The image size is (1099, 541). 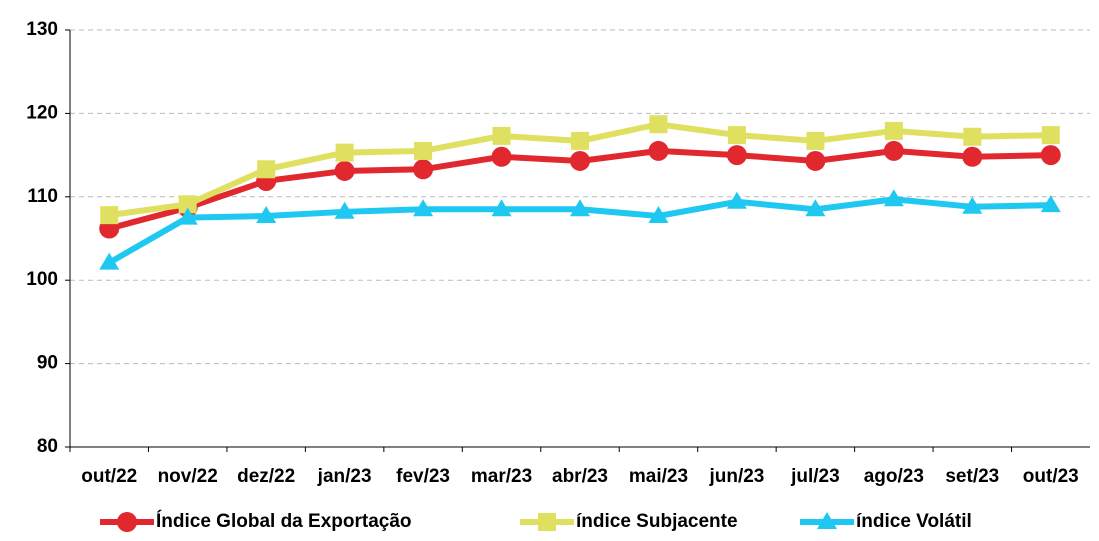 I want to click on x-tick-label: abr/23, so click(x=580, y=476).